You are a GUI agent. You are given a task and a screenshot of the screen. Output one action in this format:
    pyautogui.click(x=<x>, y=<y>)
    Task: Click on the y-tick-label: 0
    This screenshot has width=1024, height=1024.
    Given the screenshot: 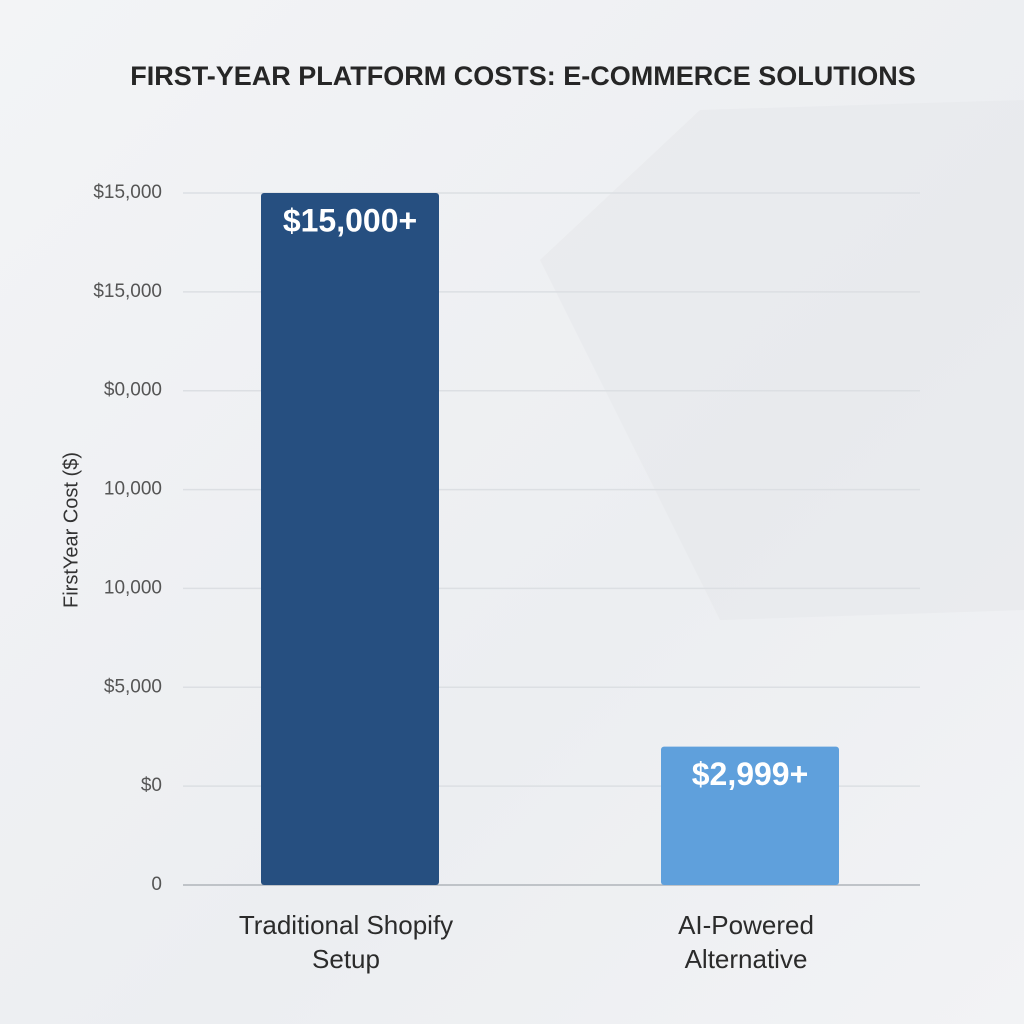 What is the action you would take?
    pyautogui.click(x=156, y=884)
    